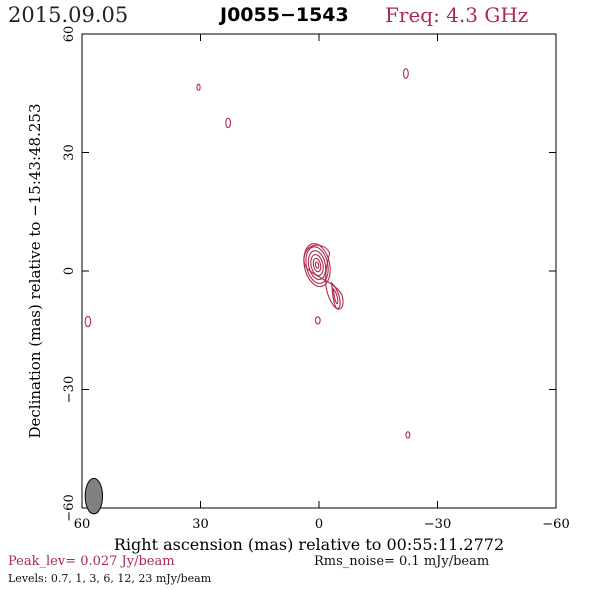 This screenshot has width=590, height=590. I want to click on x-tick-label: 60, so click(82, 524).